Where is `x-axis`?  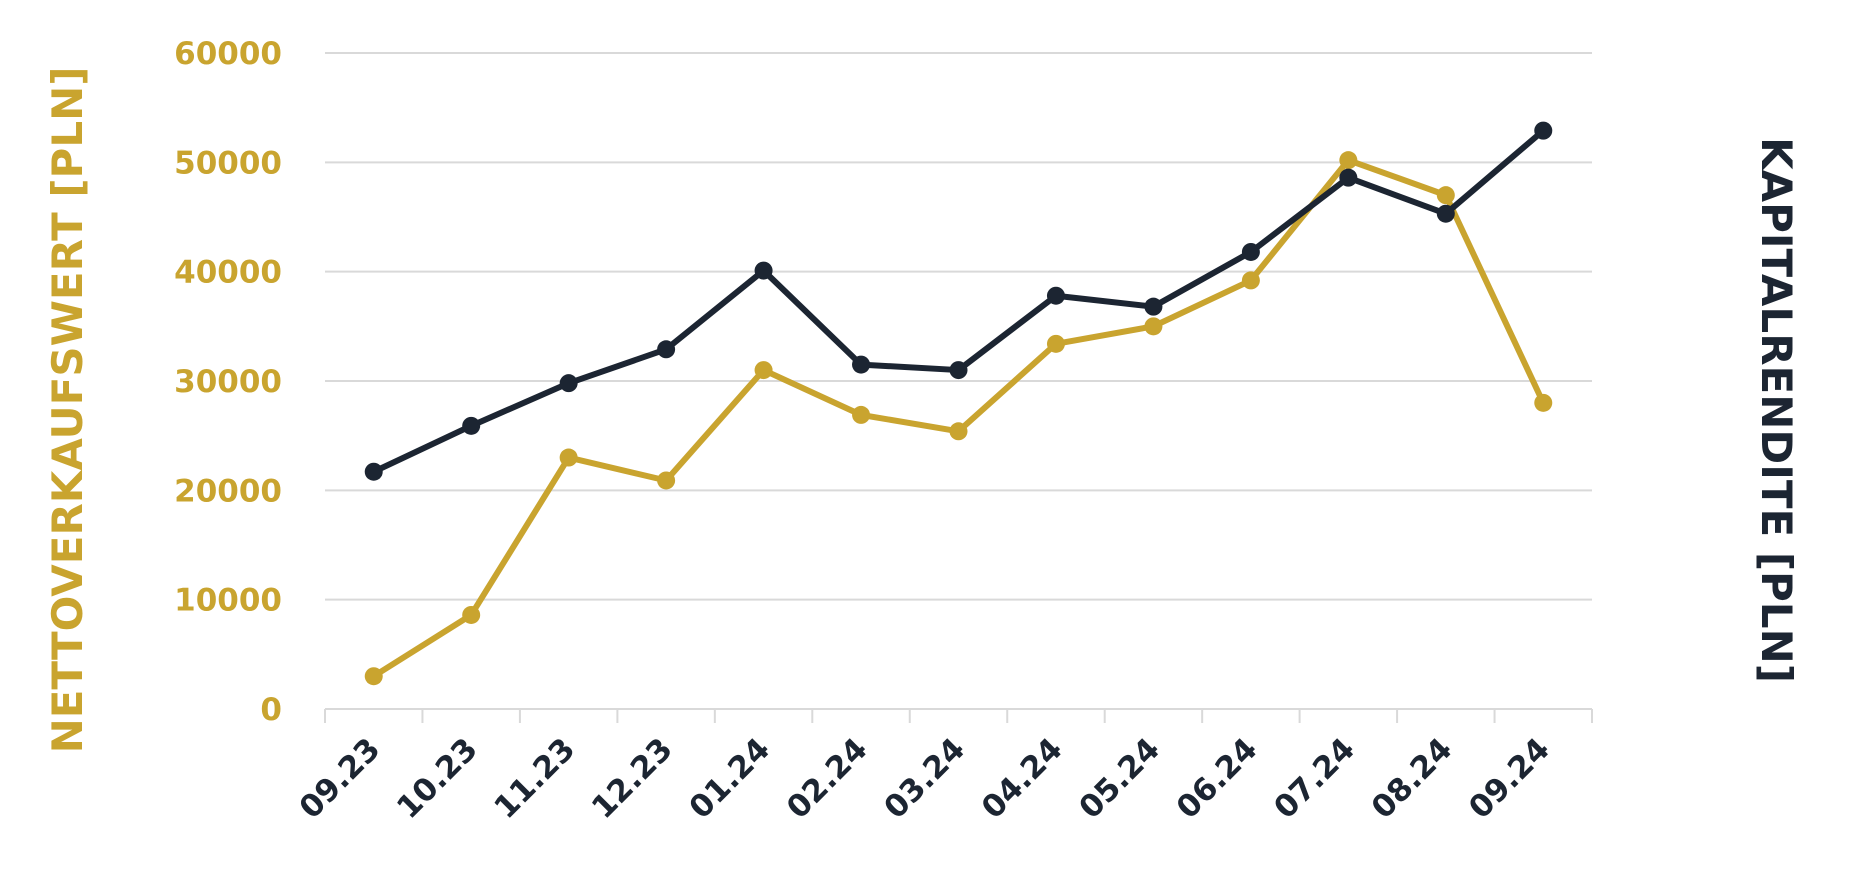 x-axis is located at coordinates (958, 715).